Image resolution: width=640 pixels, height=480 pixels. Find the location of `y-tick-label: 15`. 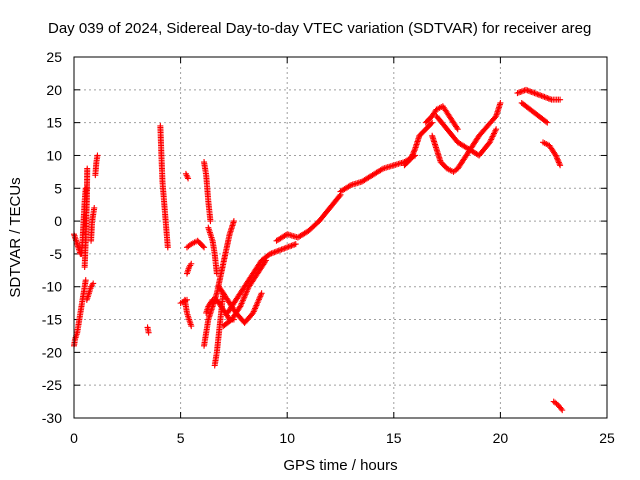

y-tick-label: 15 is located at coordinates (54, 123).